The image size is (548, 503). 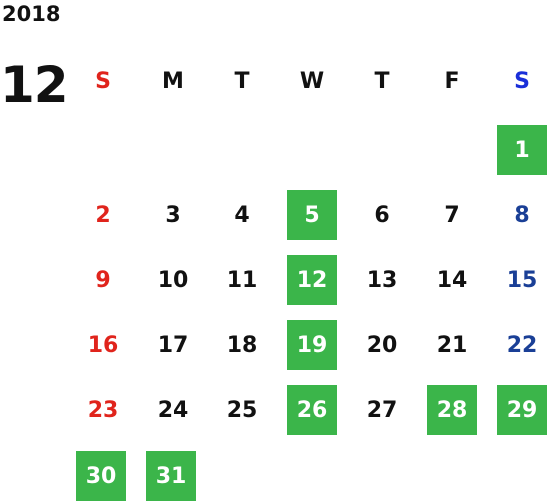 What do you see at coordinates (522, 410) in the screenshot?
I see `calendar-day-29: 29` at bounding box center [522, 410].